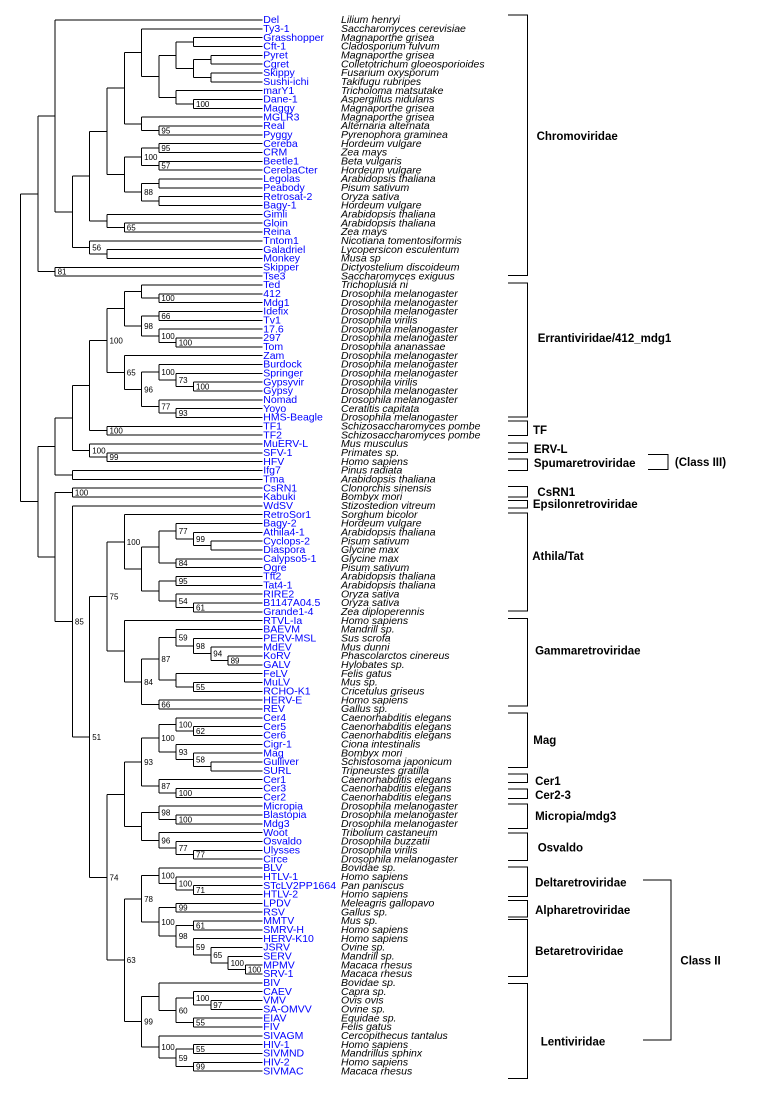  Describe the element at coordinates (382, 612) in the screenshot. I see `svg-text: Zea diploperennis` at that location.